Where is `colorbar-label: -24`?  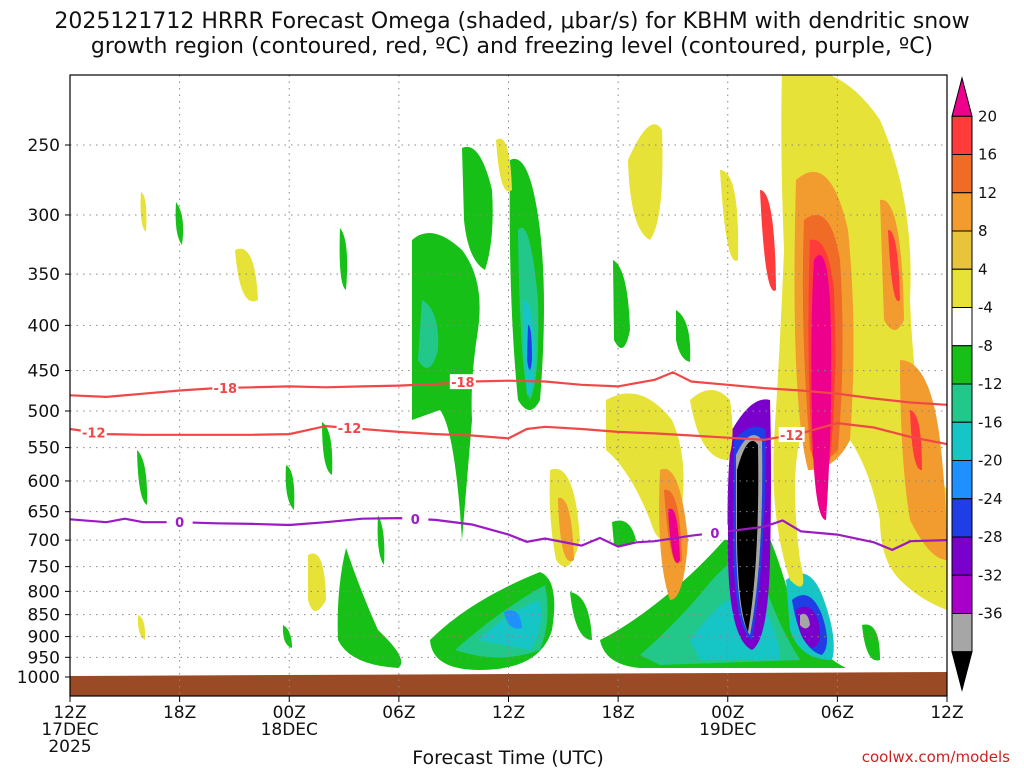 colorbar-label: -24 is located at coordinates (990, 499).